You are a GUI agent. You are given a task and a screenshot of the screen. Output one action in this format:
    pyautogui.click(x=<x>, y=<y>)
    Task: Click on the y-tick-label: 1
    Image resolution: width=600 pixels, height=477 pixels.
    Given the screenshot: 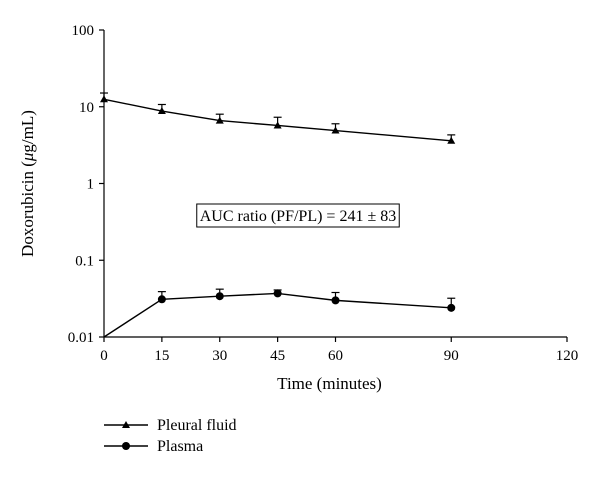 What is the action you would take?
    pyautogui.click(x=91, y=185)
    